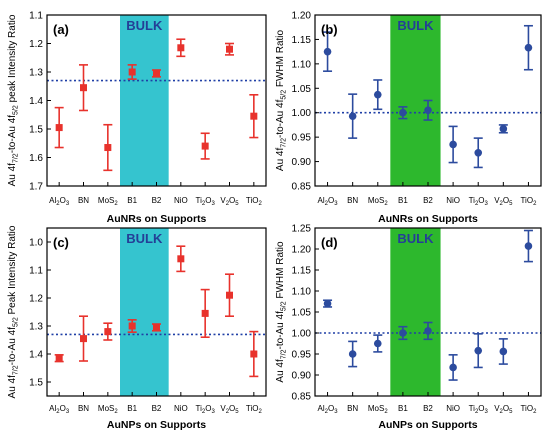 This screenshot has width=550, height=432. Describe the element at coordinates (302, 16) in the screenshot. I see `y-tick-label: 1.20` at that location.